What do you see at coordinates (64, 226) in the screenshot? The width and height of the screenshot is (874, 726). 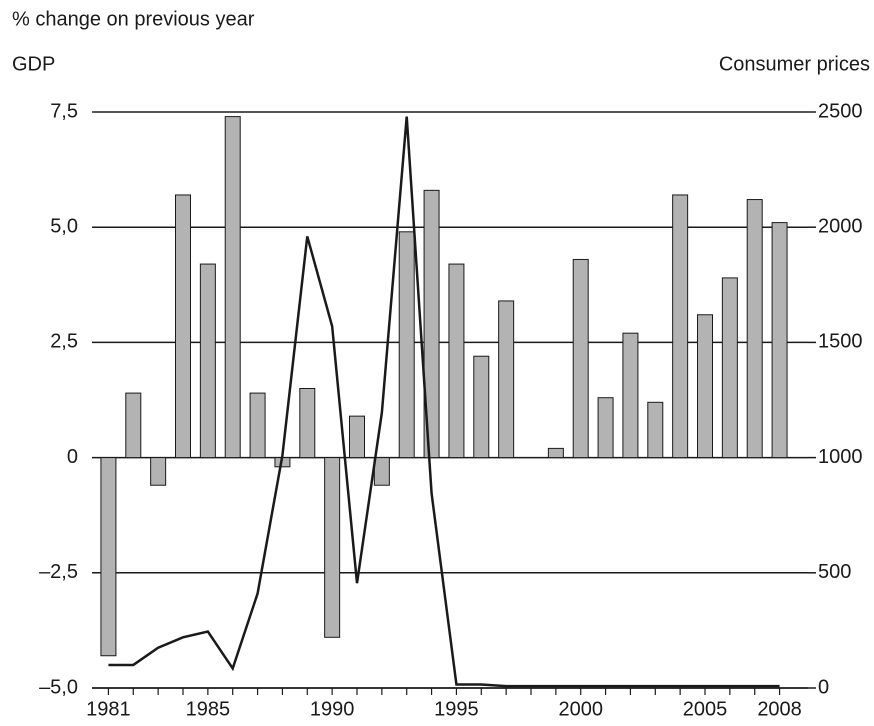 I see `y-tick-label: 5,0` at bounding box center [64, 226].